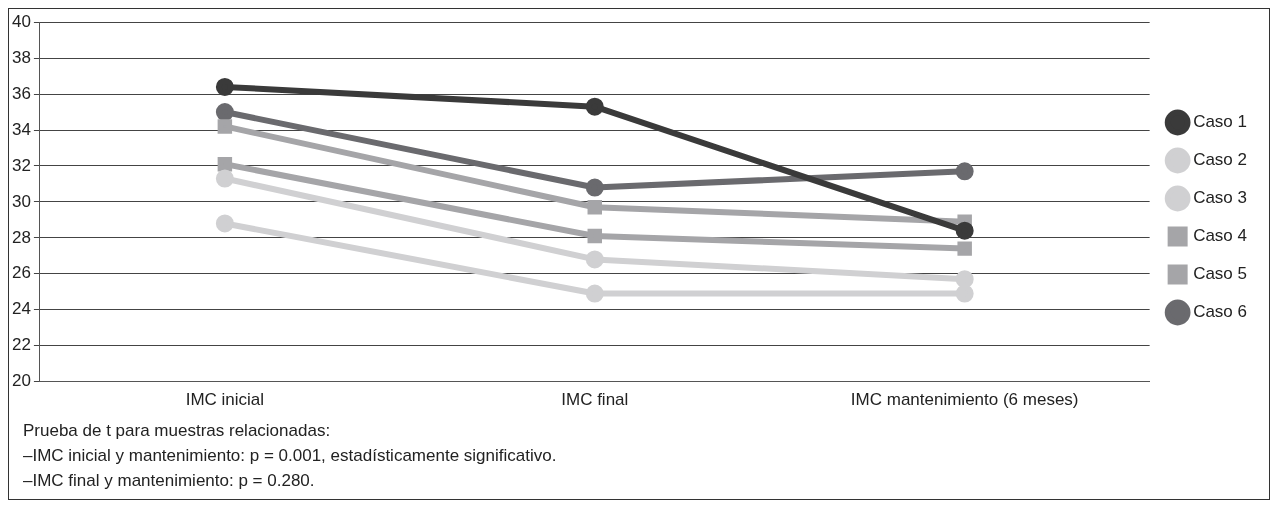 The image size is (1285, 527). What do you see at coordinates (1220, 236) in the screenshot?
I see `legend-label: Caso 4` at bounding box center [1220, 236].